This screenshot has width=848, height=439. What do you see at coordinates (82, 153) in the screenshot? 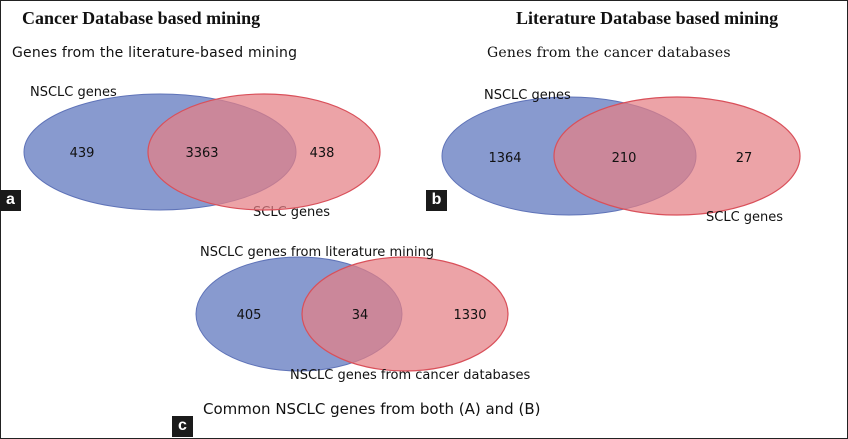
I see `panel-a-left-count: 439` at bounding box center [82, 153].